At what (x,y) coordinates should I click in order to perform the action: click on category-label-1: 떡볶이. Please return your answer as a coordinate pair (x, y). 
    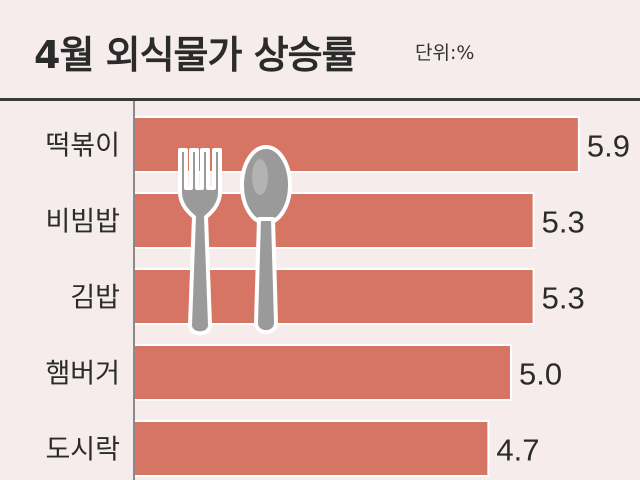
    Looking at the image, I should click on (82, 146).